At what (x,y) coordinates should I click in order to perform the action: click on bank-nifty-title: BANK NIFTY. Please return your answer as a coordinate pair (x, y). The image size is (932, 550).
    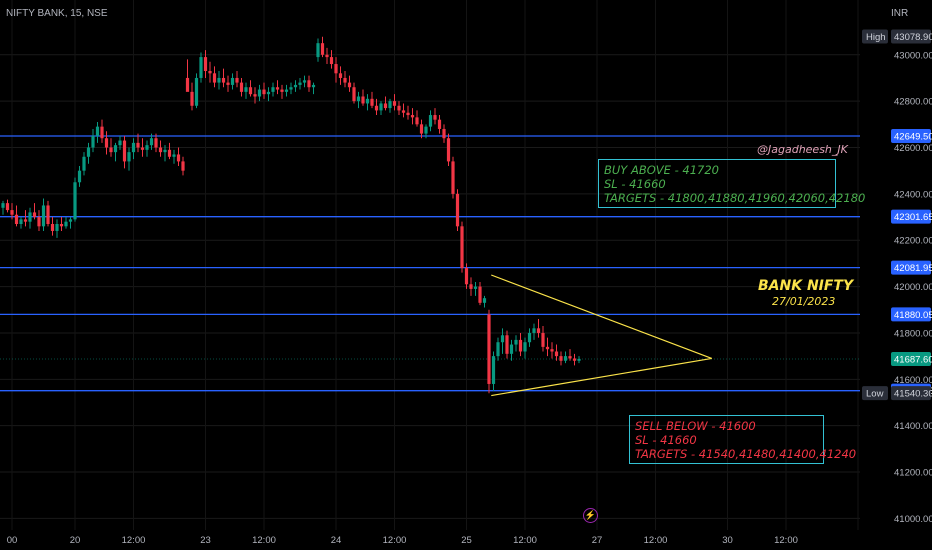
    Looking at the image, I should click on (806, 286).